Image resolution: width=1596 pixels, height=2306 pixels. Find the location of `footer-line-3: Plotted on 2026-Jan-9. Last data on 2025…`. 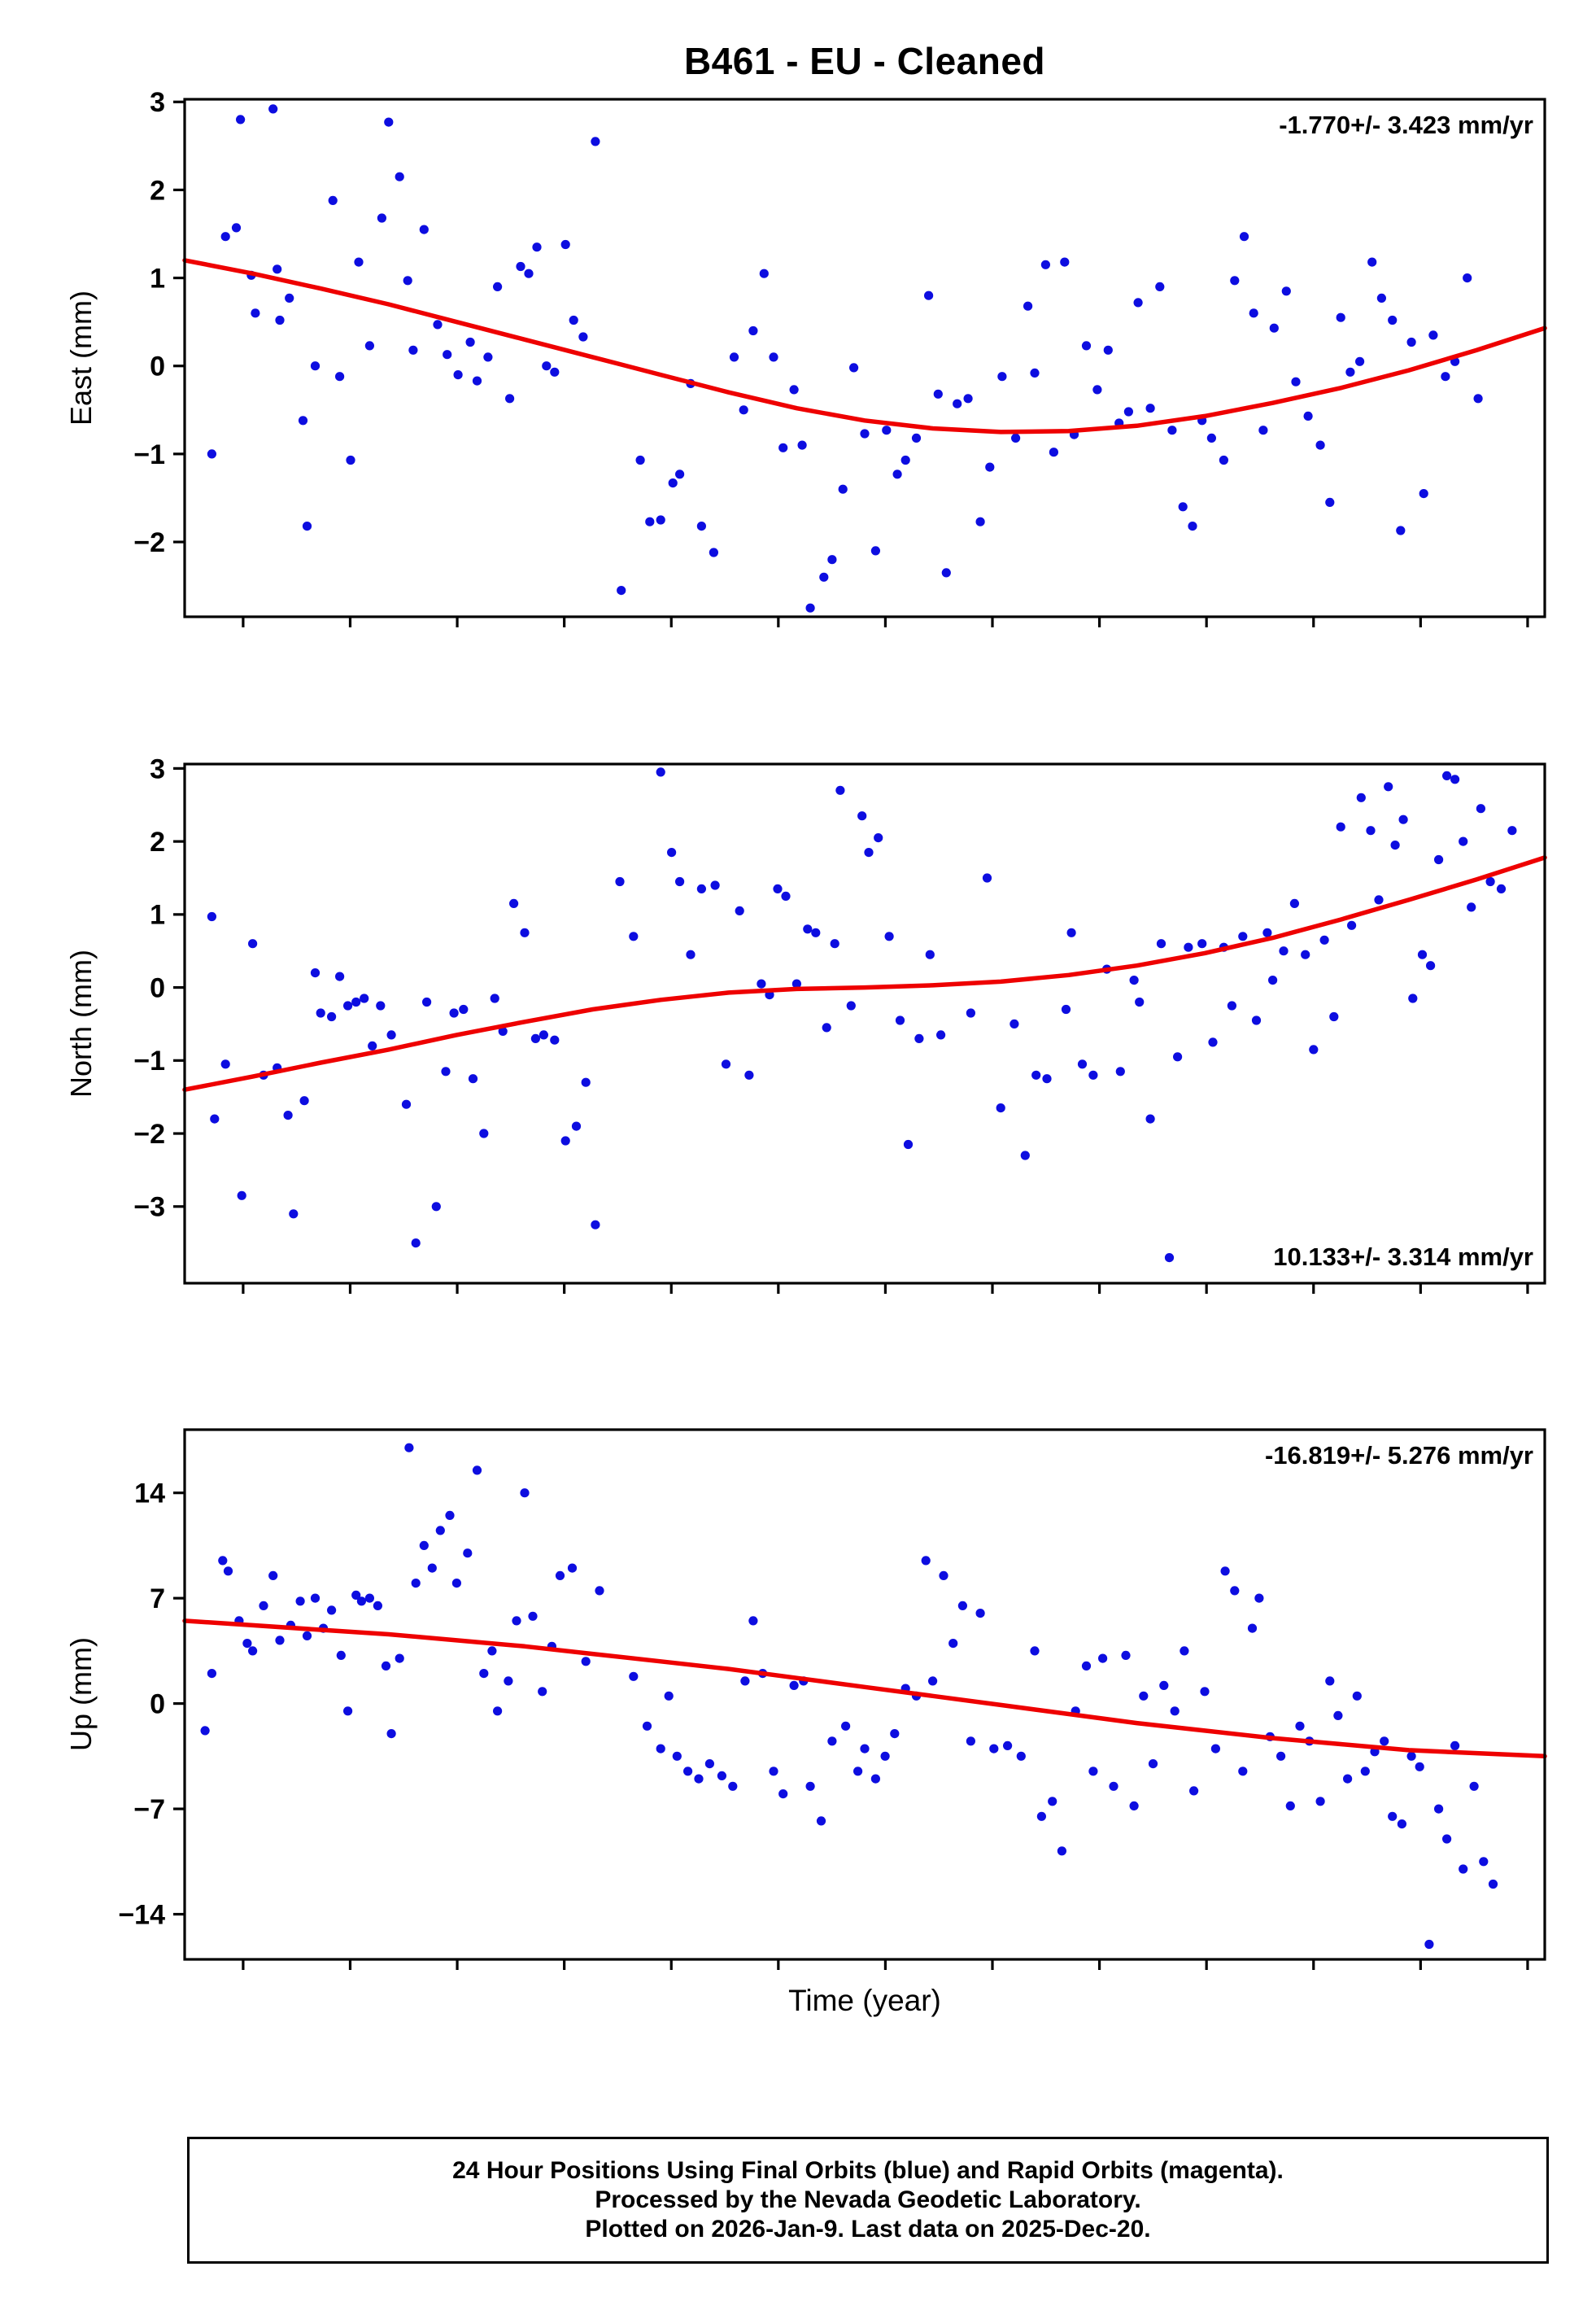

footer-line-3: Plotted on 2026-Jan-9. Last data on 2025… is located at coordinates (868, 2229).